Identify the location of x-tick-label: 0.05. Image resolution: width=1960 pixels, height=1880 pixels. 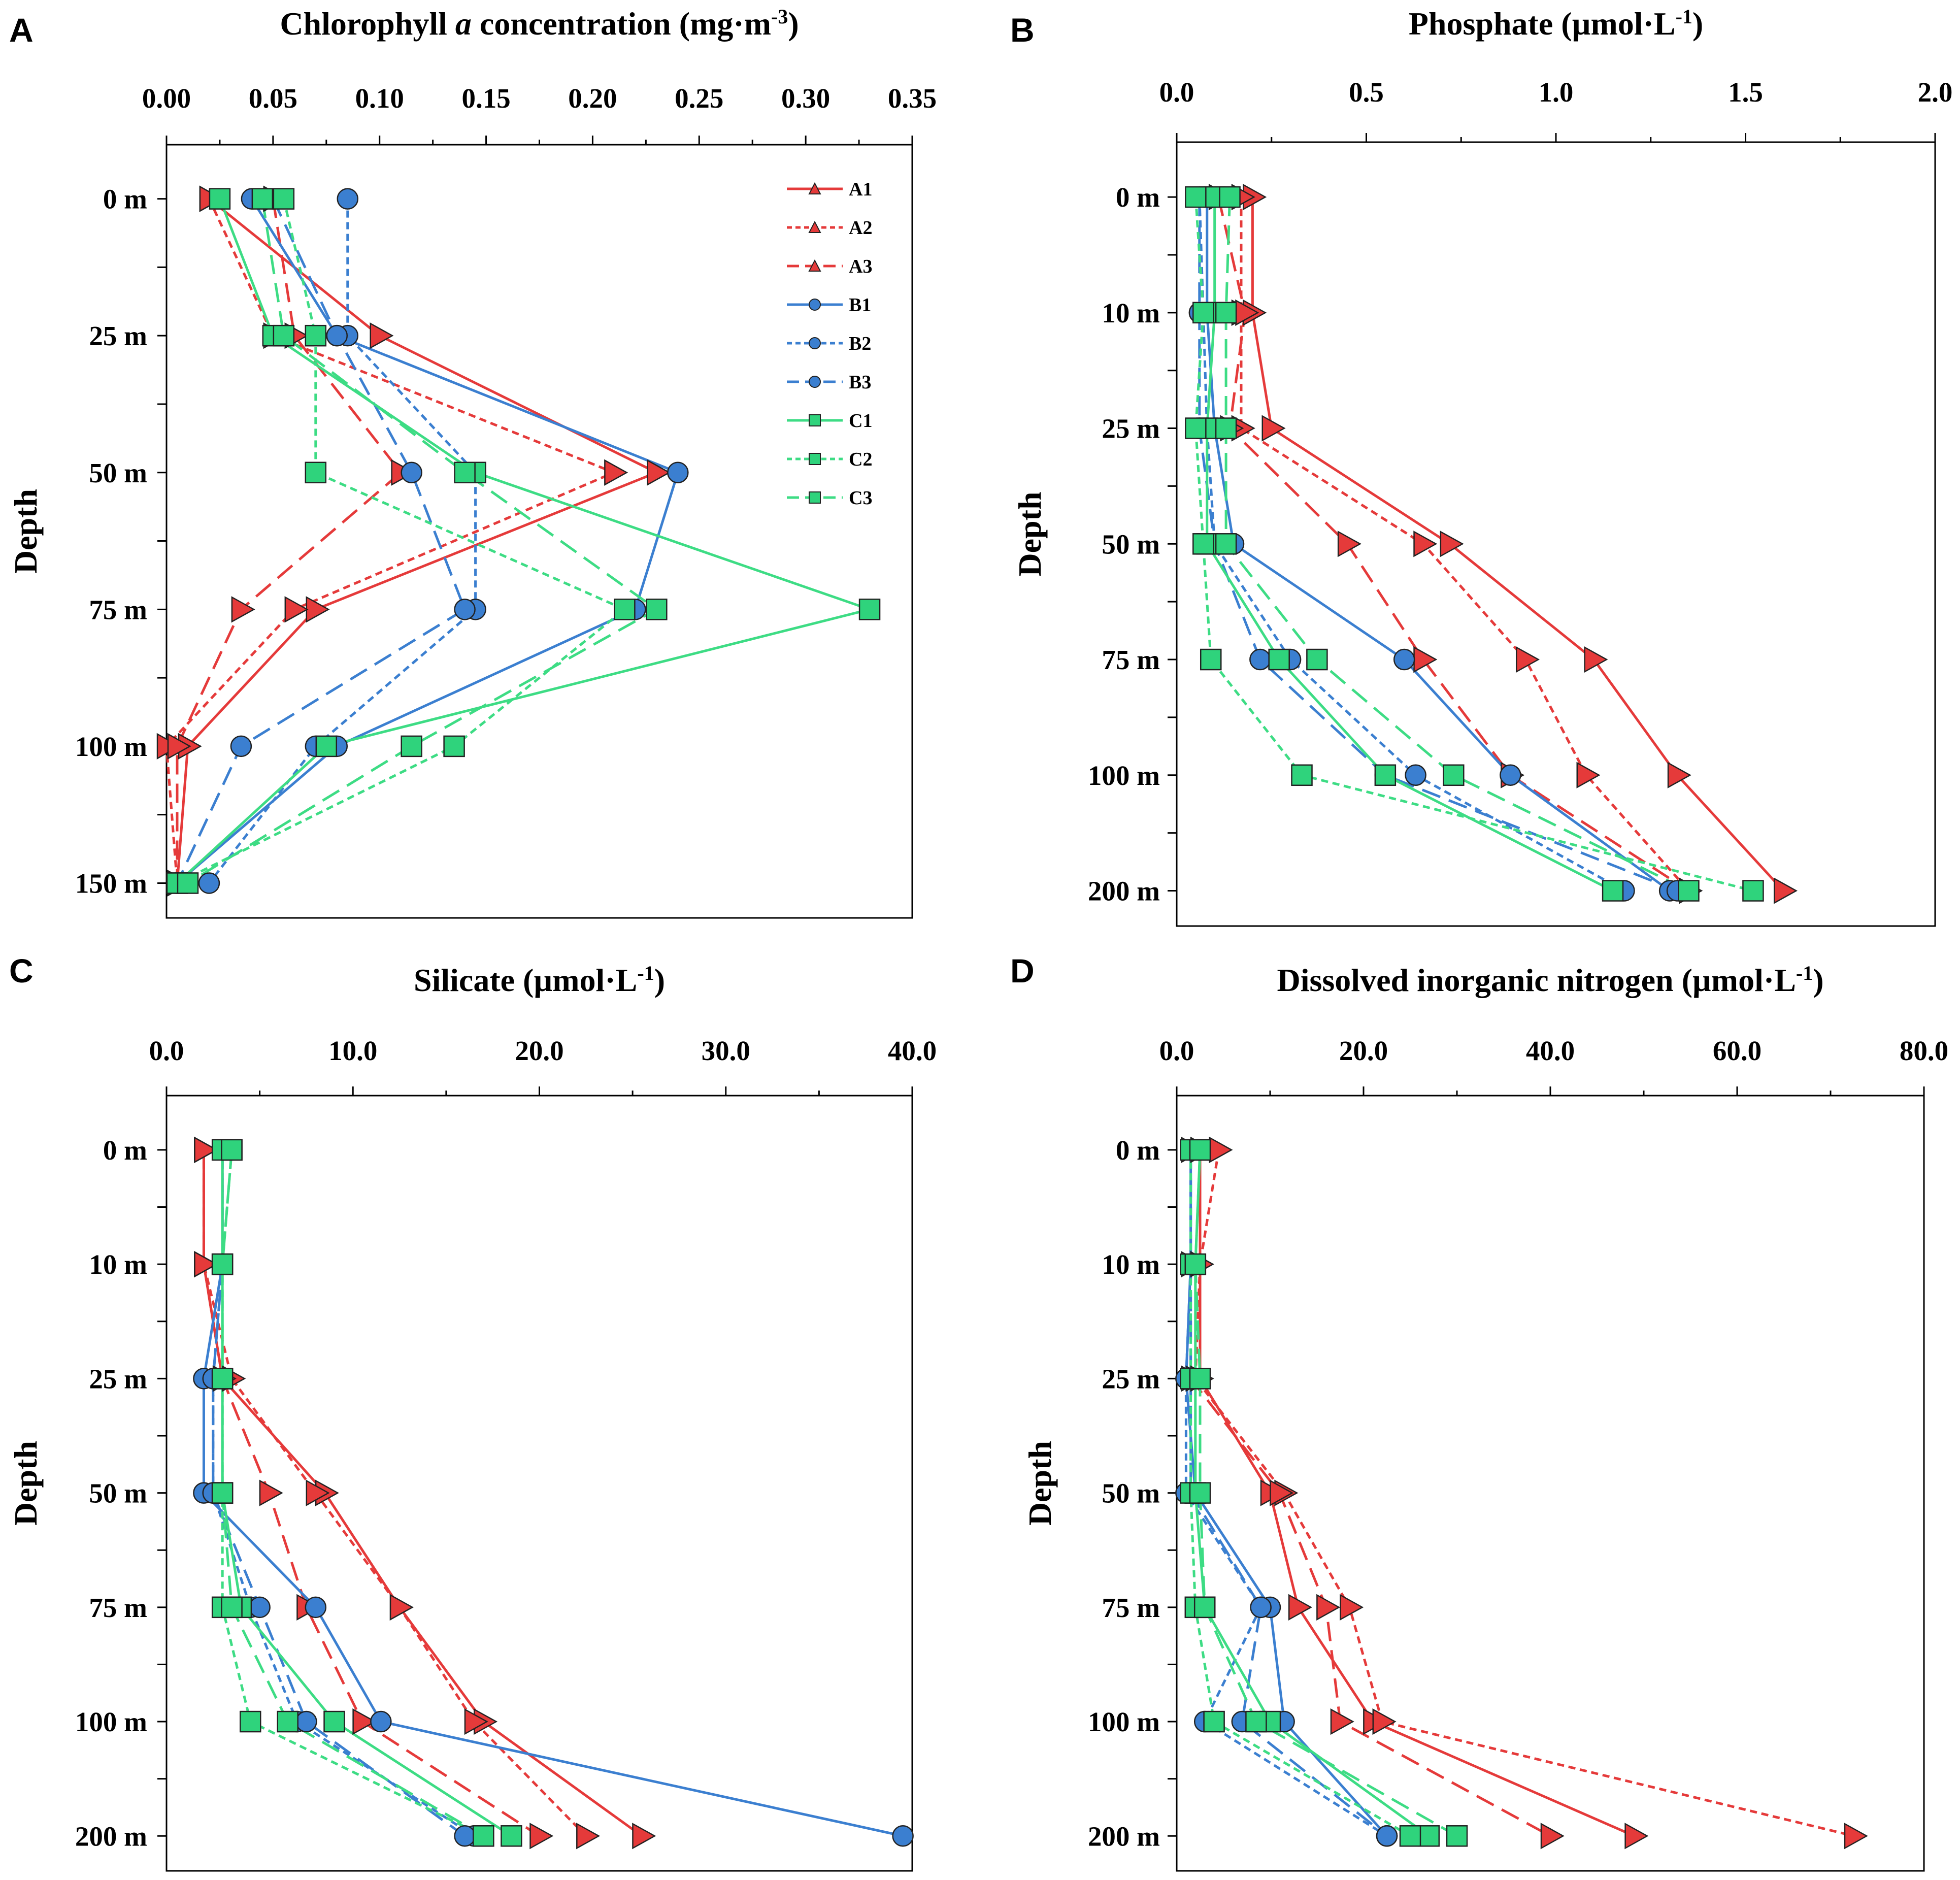
(273, 98).